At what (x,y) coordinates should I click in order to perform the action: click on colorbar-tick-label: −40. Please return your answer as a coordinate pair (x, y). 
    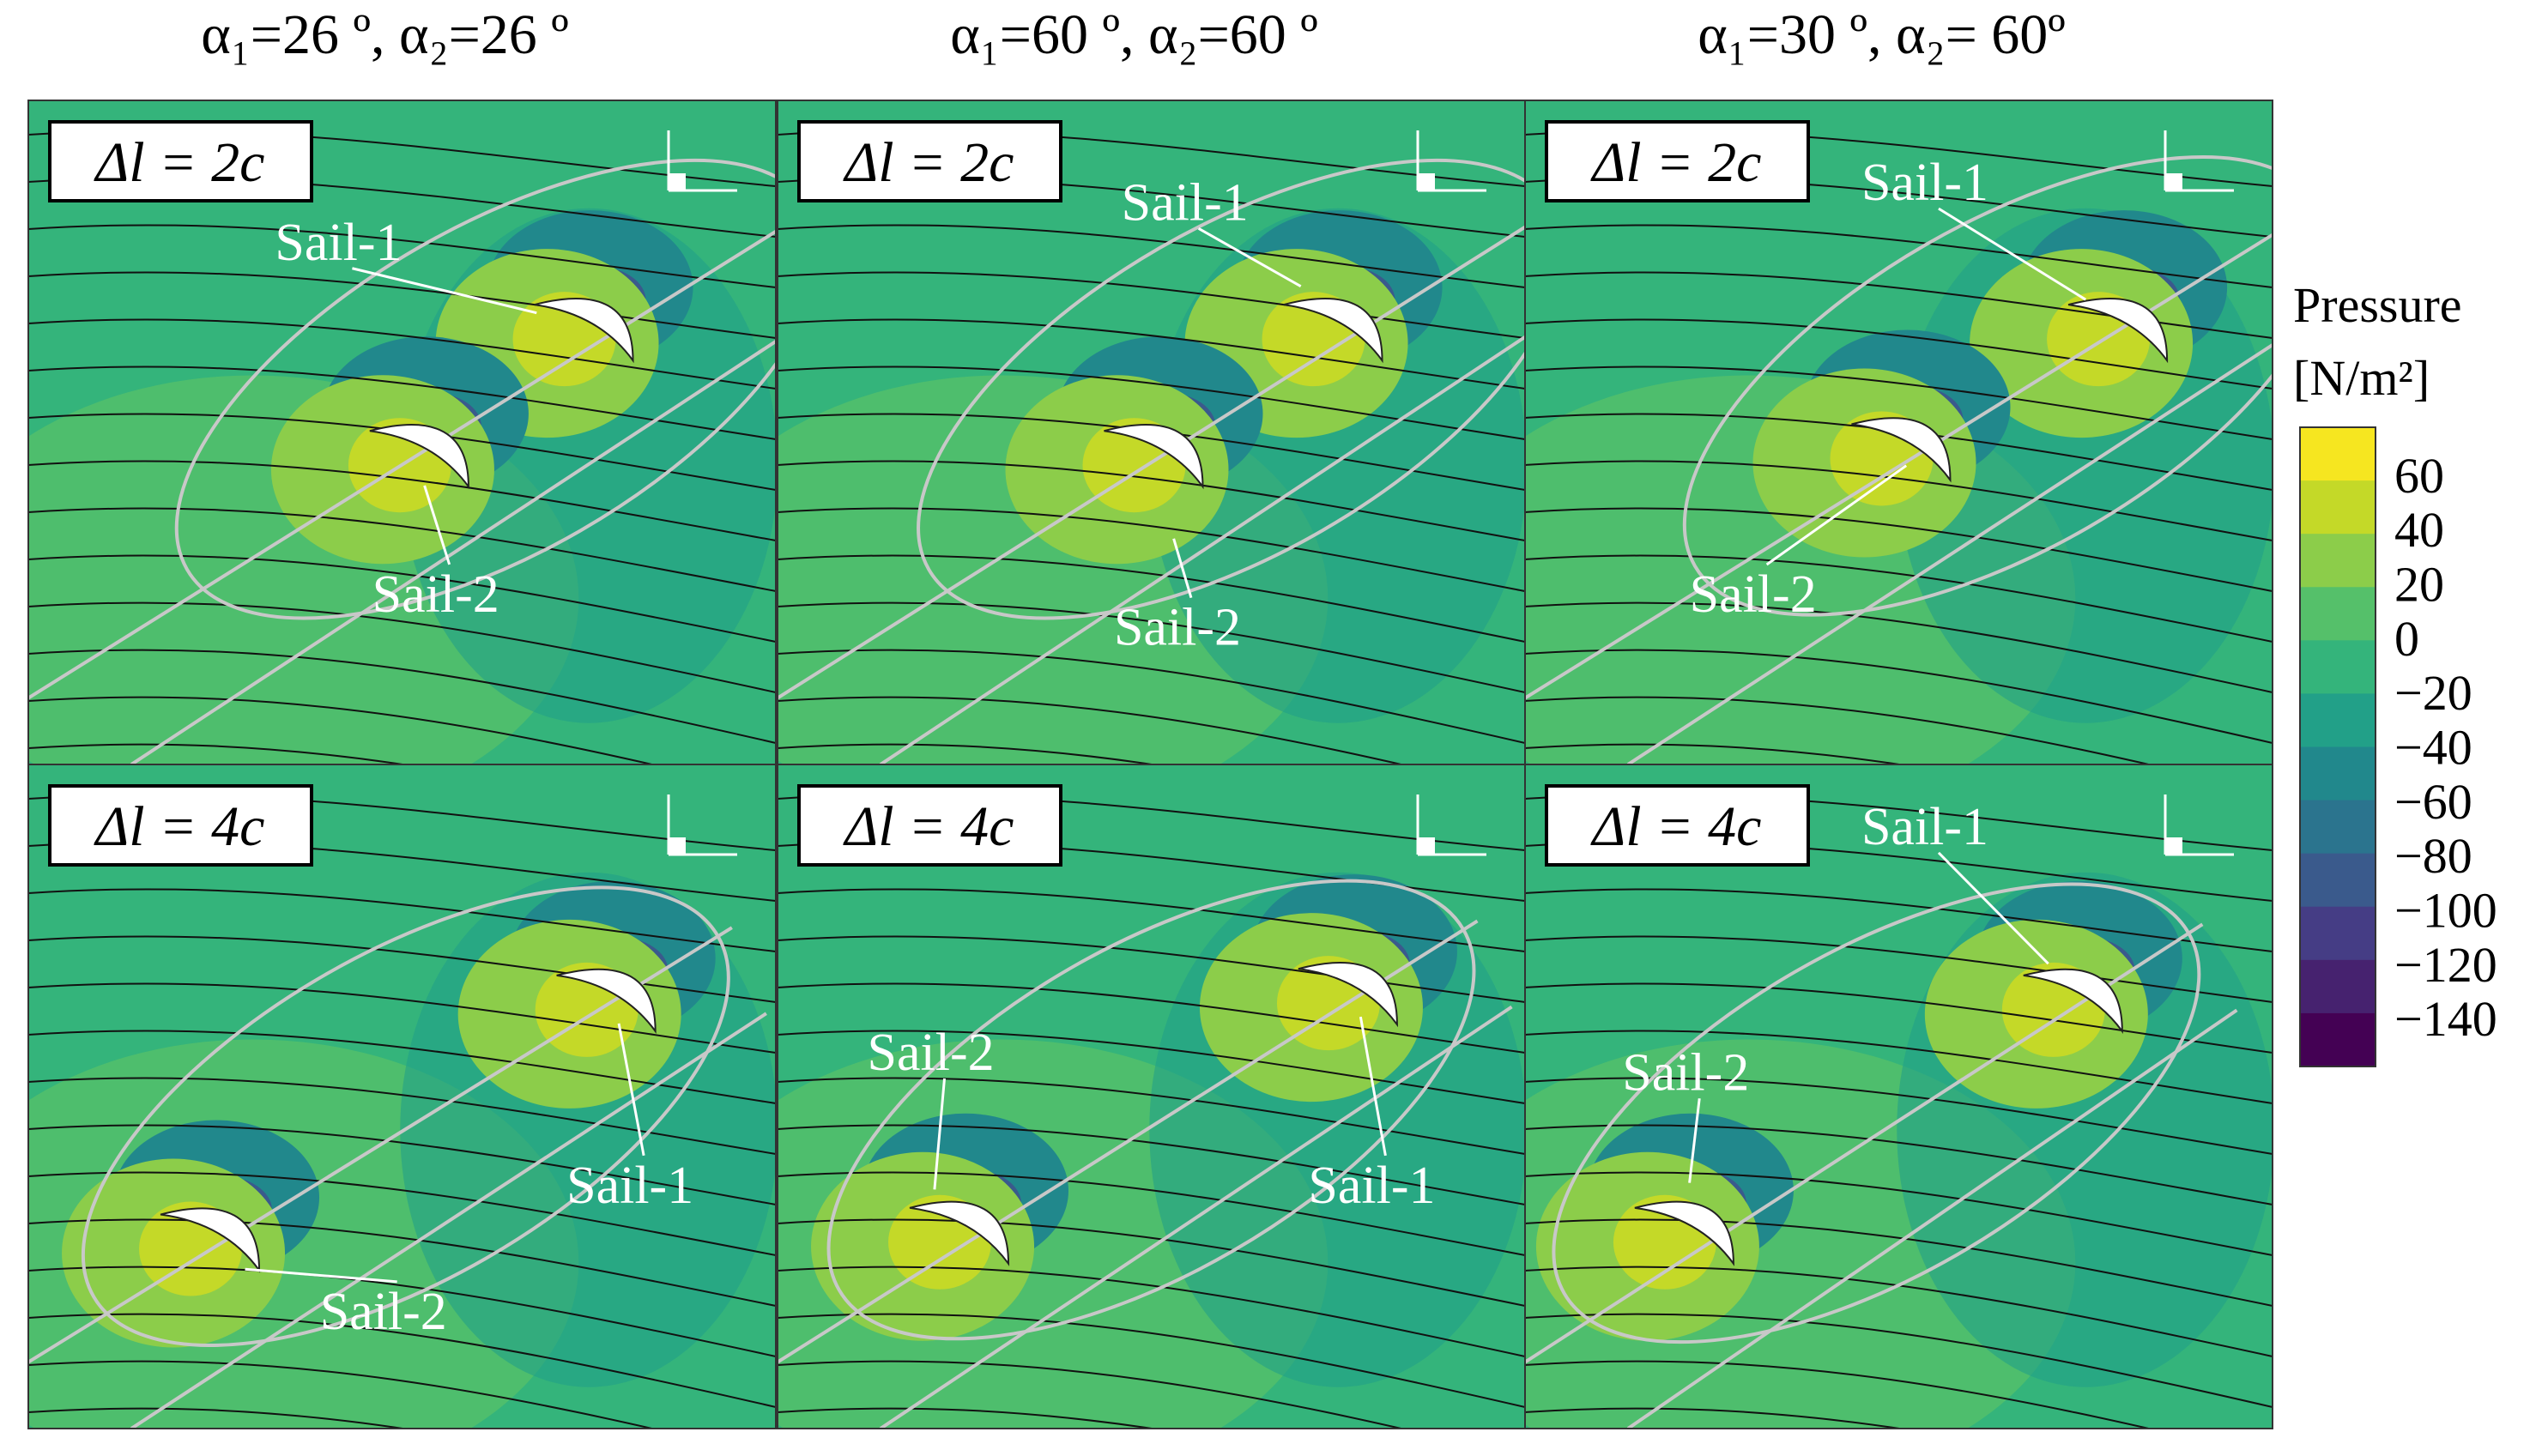
    Looking at the image, I should click on (2433, 748).